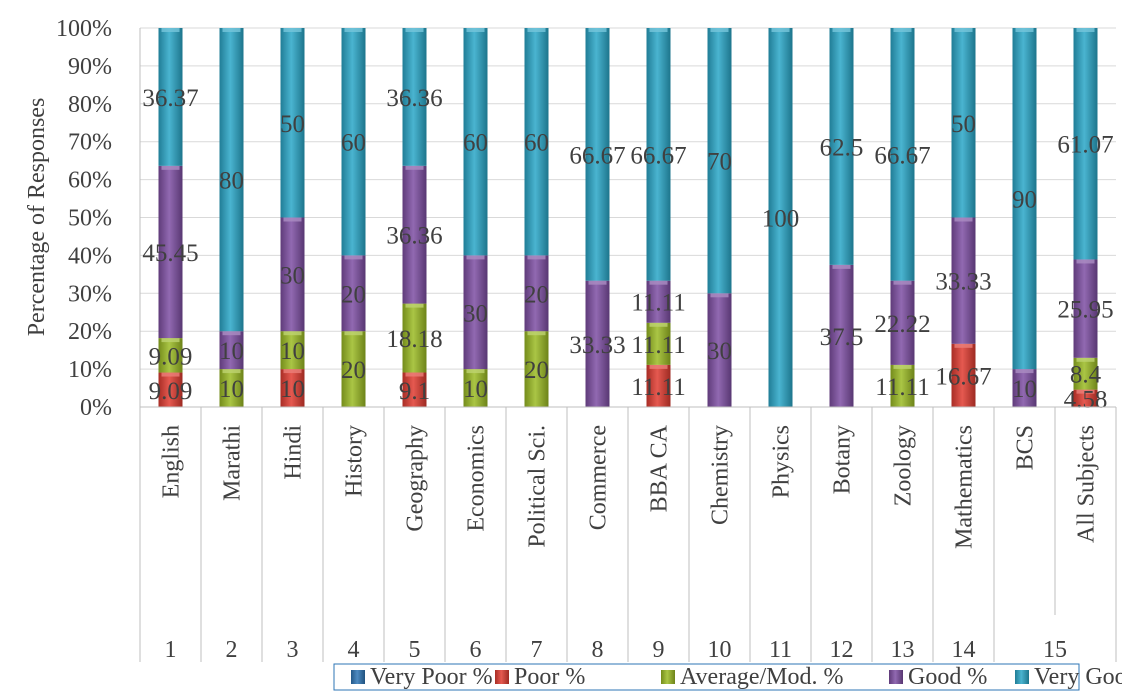 The width and height of the screenshot is (1122, 692). I want to click on x-tick-label: Zoology, so click(904, 465).